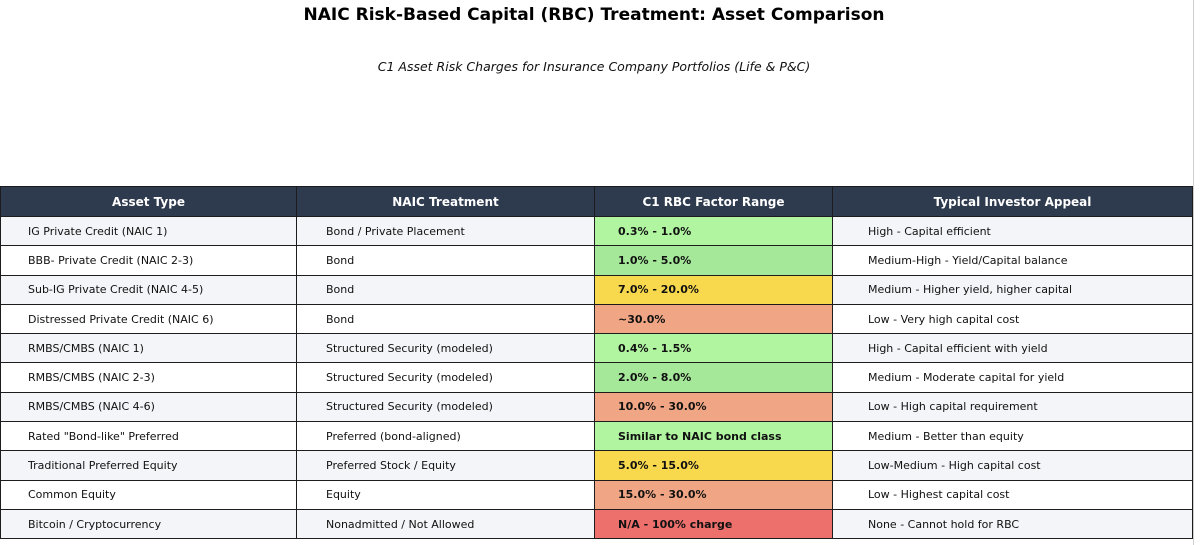 This screenshot has height=545, width=1200. Describe the element at coordinates (713, 407) in the screenshot. I see `rbc-factor-cell: 10.0% - 30.0%` at that location.